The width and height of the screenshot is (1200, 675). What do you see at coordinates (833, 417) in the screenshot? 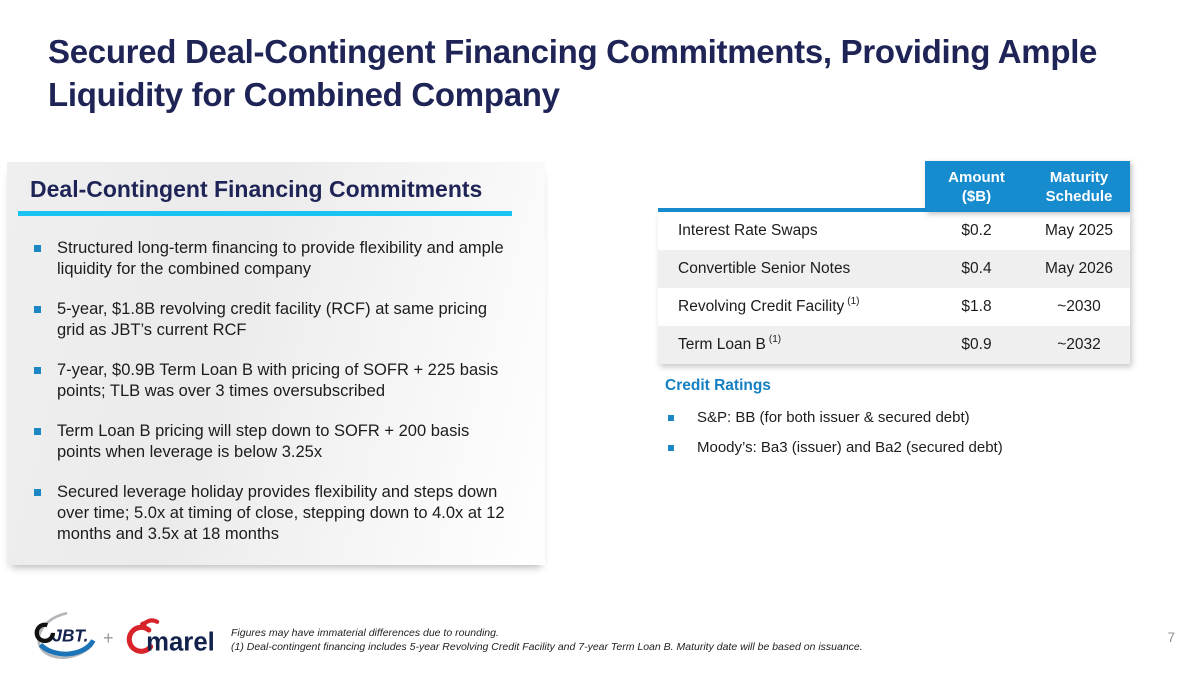
I see `credit-rating-text: S&P: BB (for both issuer & secured debt)` at bounding box center [833, 417].